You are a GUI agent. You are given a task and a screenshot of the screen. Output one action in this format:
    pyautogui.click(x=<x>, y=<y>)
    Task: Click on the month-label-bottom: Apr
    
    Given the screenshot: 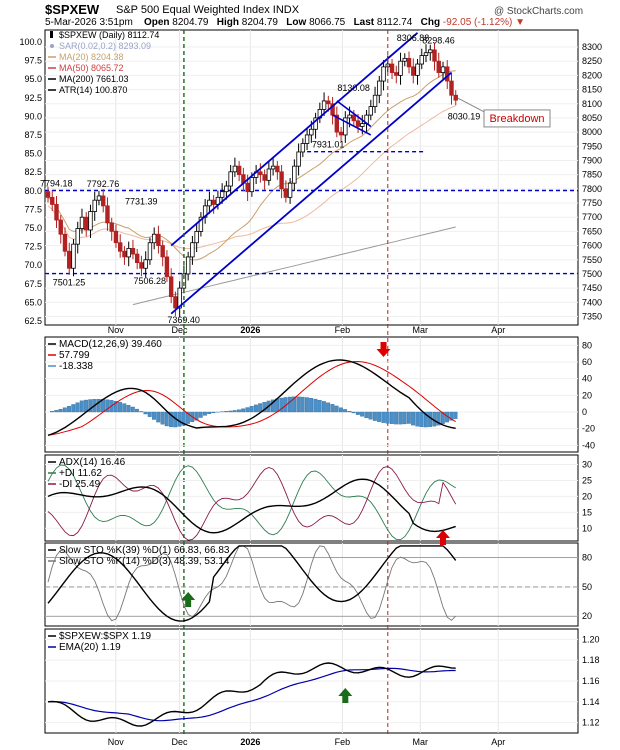 What is the action you would take?
    pyautogui.click(x=498, y=742)
    